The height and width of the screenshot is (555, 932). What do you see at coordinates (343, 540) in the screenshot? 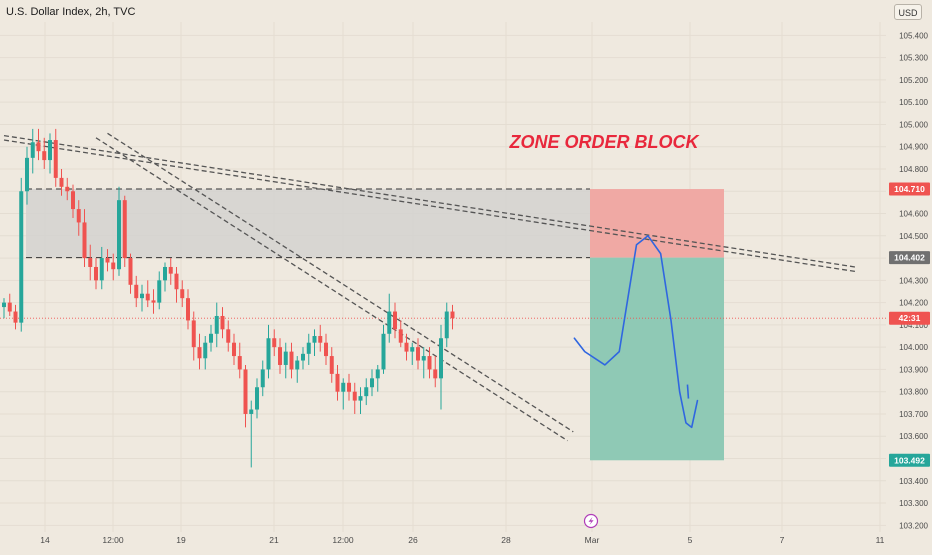
I see `x-tick-label: 12:00` at bounding box center [343, 540].